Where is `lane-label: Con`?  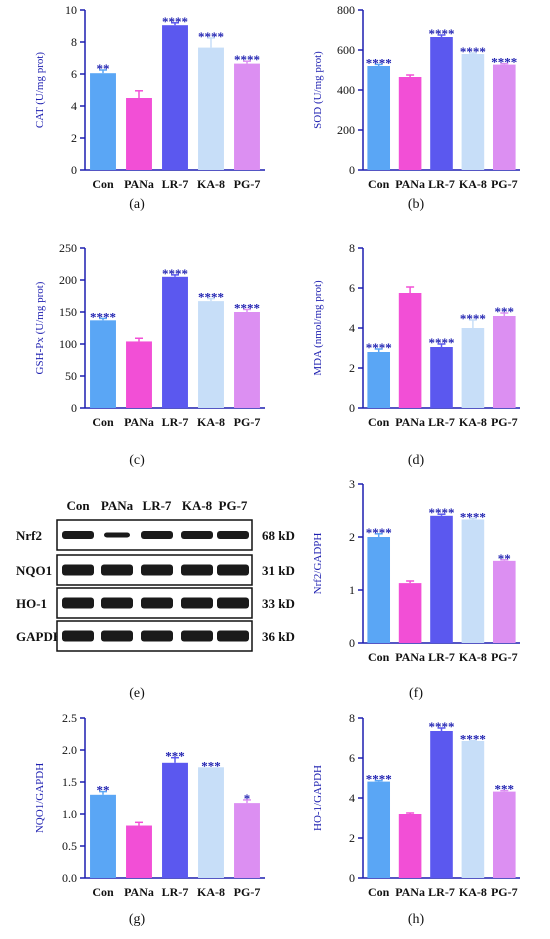 lane-label: Con is located at coordinates (78, 505).